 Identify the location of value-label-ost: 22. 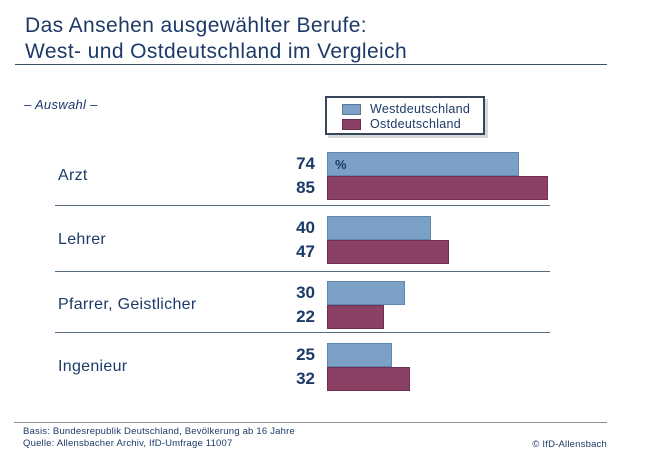
(305, 316).